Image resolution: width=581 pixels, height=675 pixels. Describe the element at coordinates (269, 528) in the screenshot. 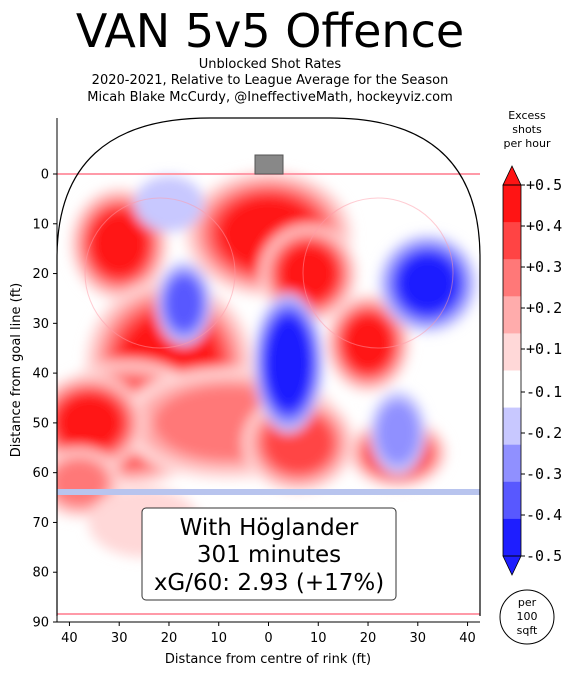

I see `info-player: With Höglander` at that location.